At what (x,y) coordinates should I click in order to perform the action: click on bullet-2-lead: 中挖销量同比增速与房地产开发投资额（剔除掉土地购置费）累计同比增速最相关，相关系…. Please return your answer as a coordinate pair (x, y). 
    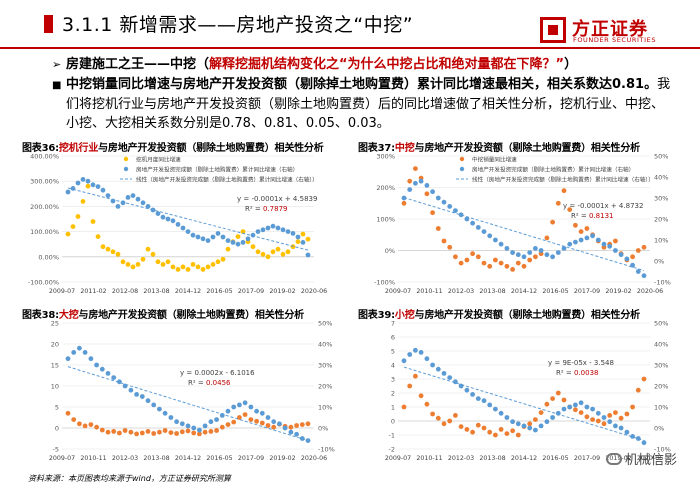
    Looking at the image, I should click on (362, 84).